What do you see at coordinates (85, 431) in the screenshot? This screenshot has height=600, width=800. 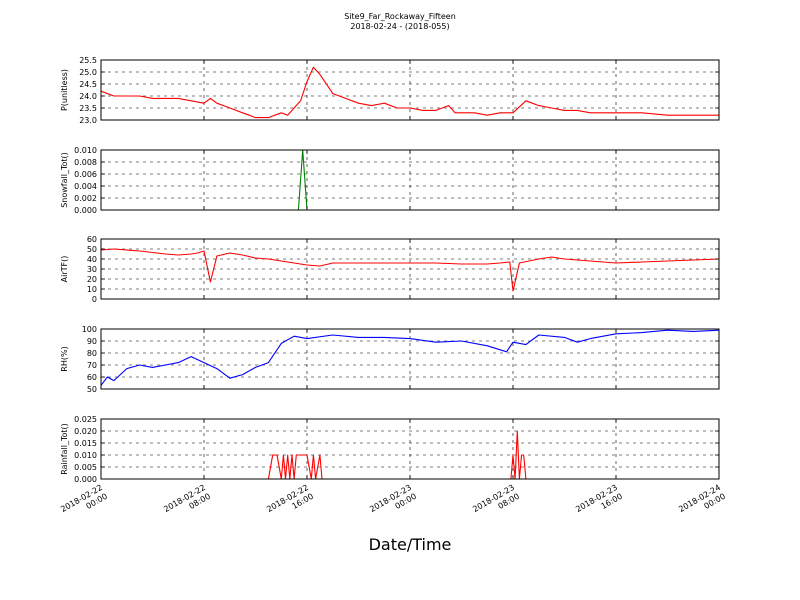 I see `y-tick-label: 0.020` at bounding box center [85, 431].